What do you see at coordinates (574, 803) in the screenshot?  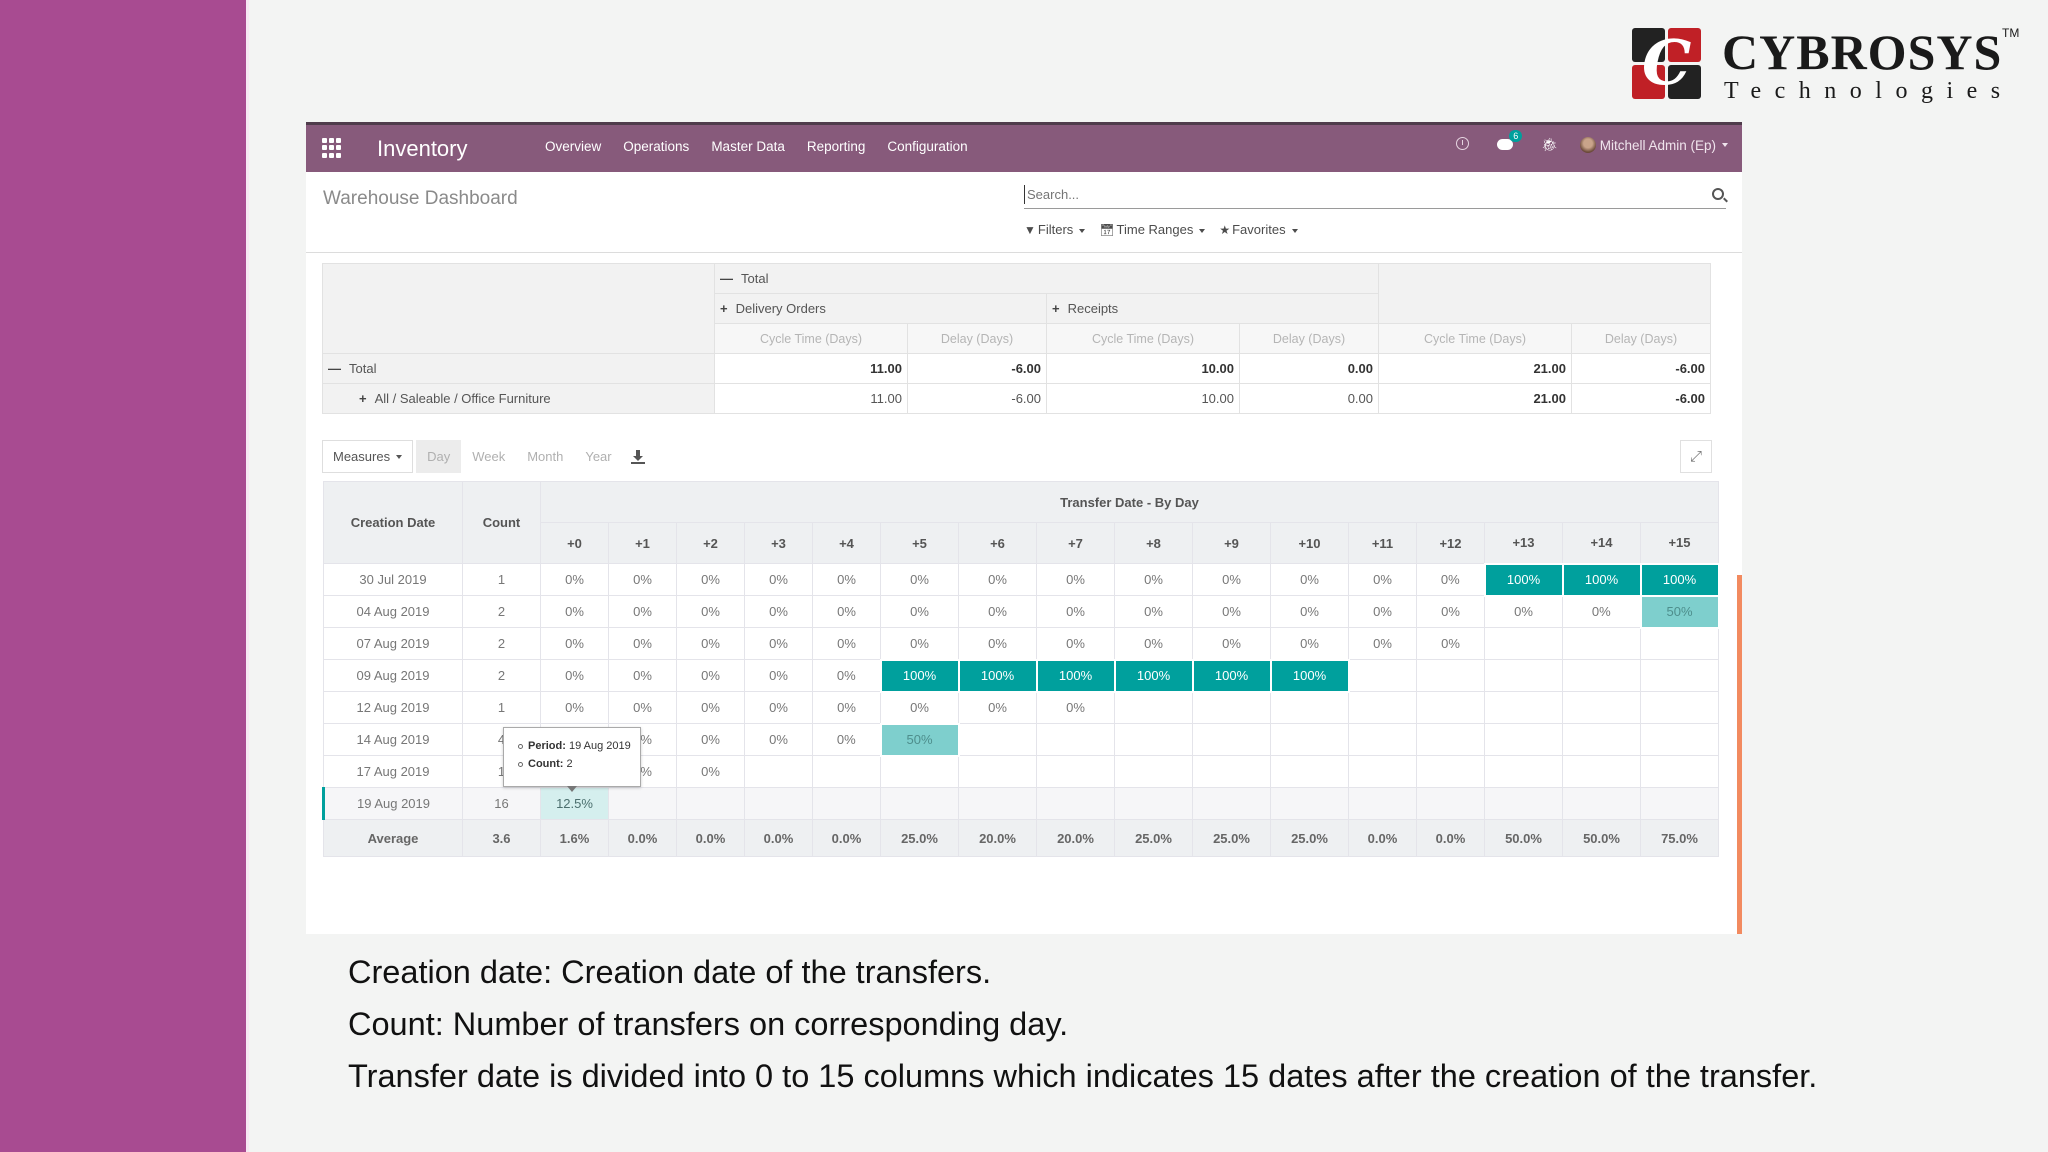 I see `cohort-cell: 12.5%` at bounding box center [574, 803].